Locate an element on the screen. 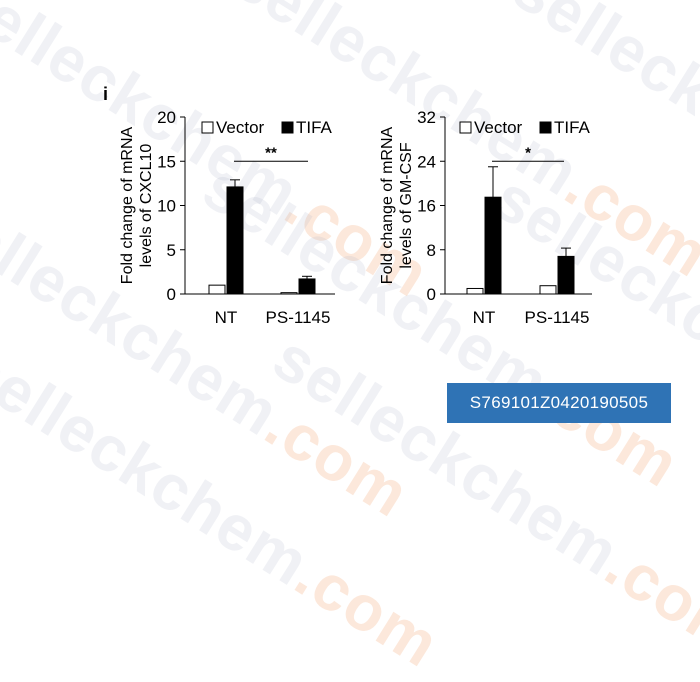 This screenshot has height=682, width=700. y-tick-label: 16 is located at coordinates (426, 206).